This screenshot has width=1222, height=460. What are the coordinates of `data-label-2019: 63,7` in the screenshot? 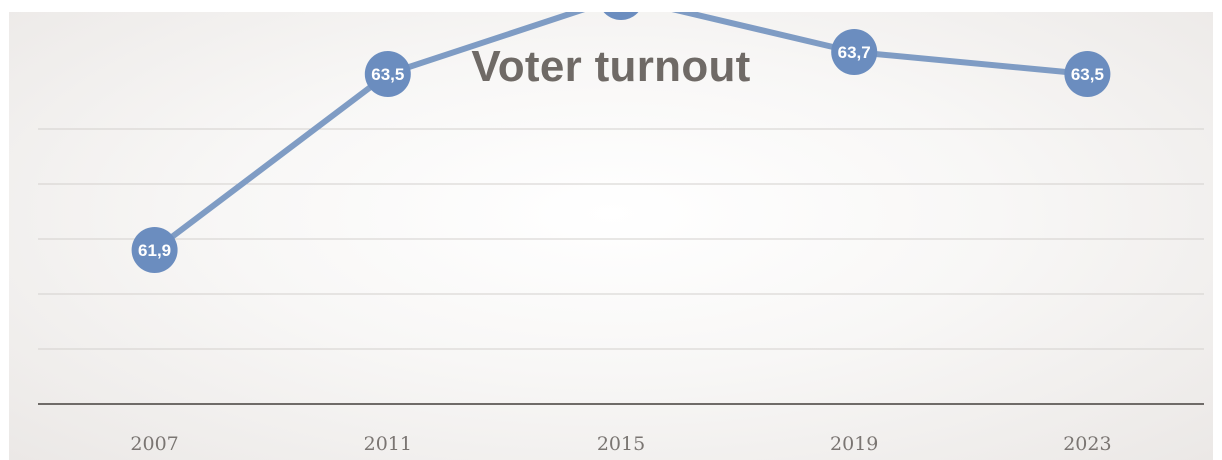 It's located at (854, 52).